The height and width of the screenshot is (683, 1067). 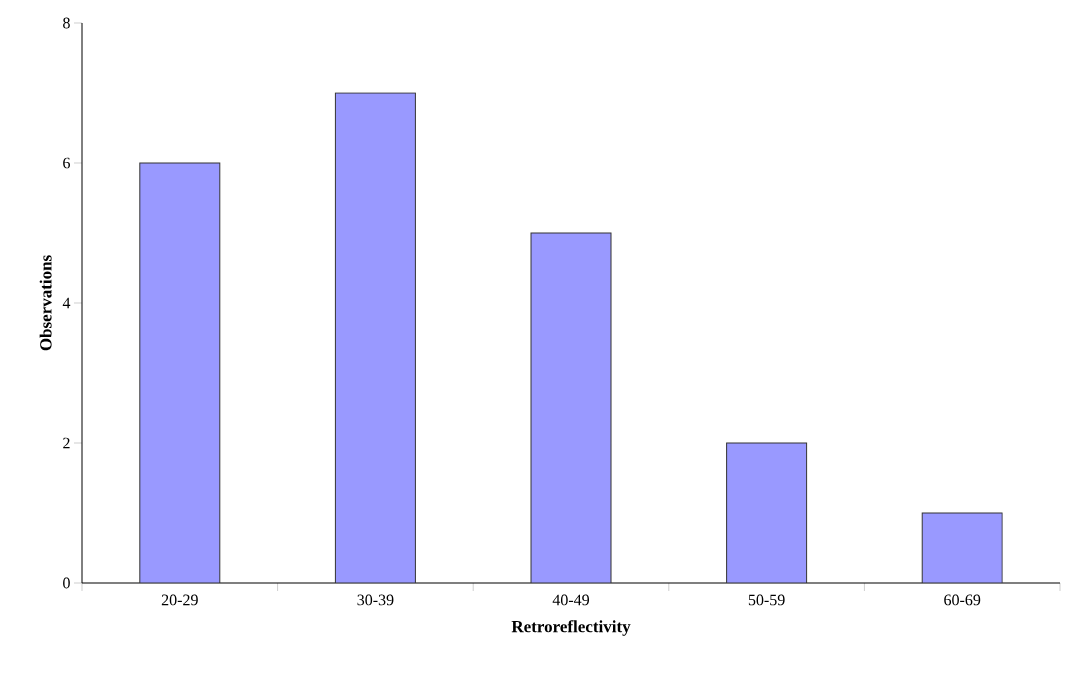 What do you see at coordinates (66, 583) in the screenshot?
I see `y-tick-label: 0` at bounding box center [66, 583].